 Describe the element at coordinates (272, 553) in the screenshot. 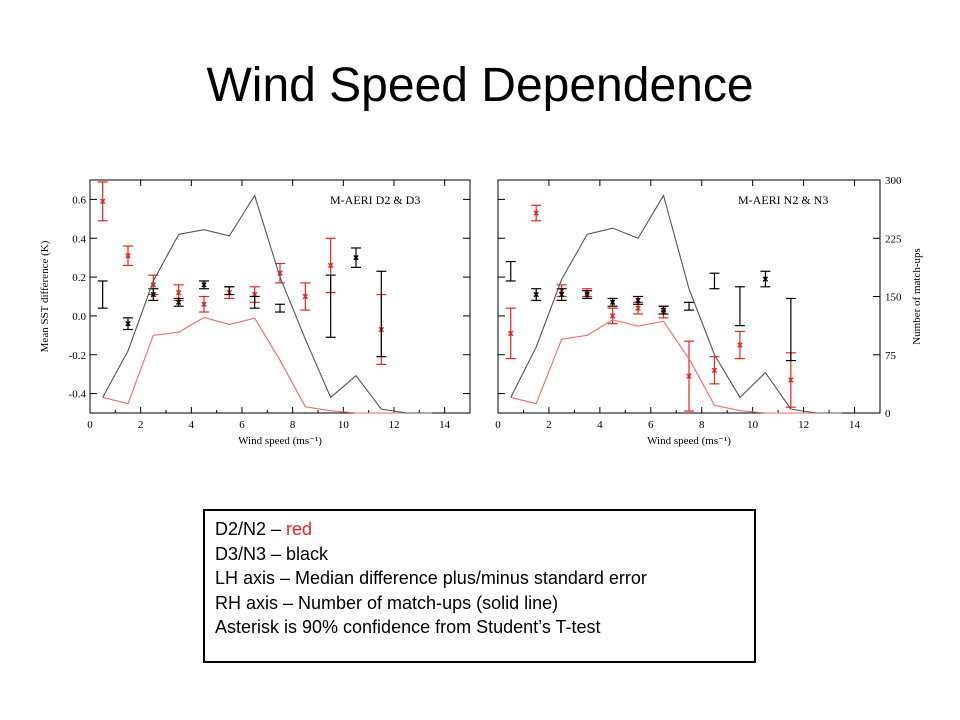

I see `legend-line-d3n3: D3/N3 – black` at that location.